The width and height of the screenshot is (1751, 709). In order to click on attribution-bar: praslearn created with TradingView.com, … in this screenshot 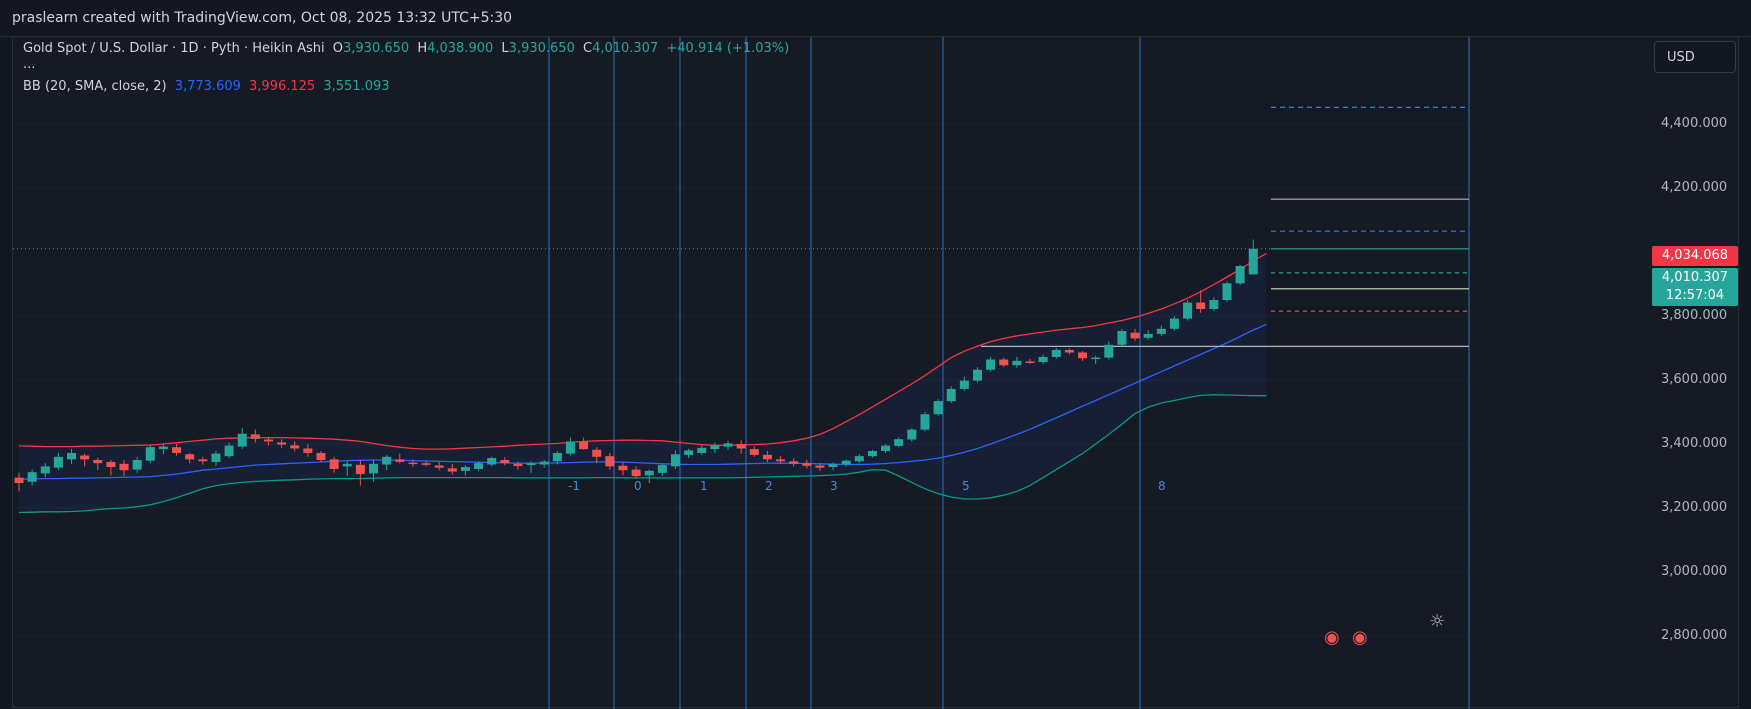, I will do `click(875, 18)`.